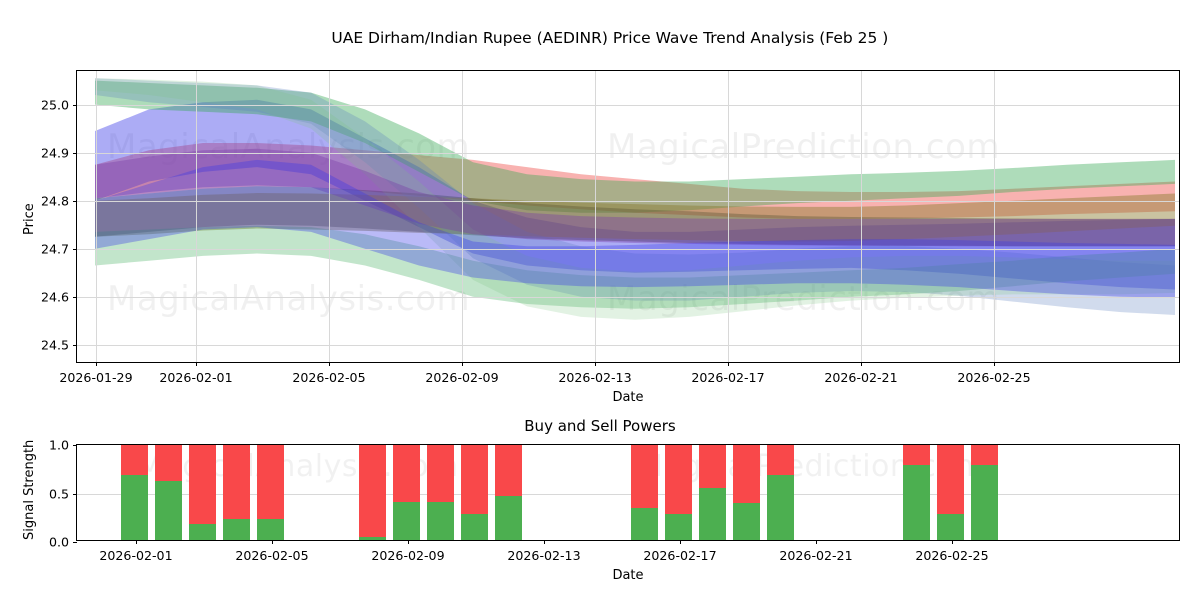  What do you see at coordinates (680, 555) in the screenshot?
I see `signal-x-tick-label: 2026-02-17` at bounding box center [680, 555].